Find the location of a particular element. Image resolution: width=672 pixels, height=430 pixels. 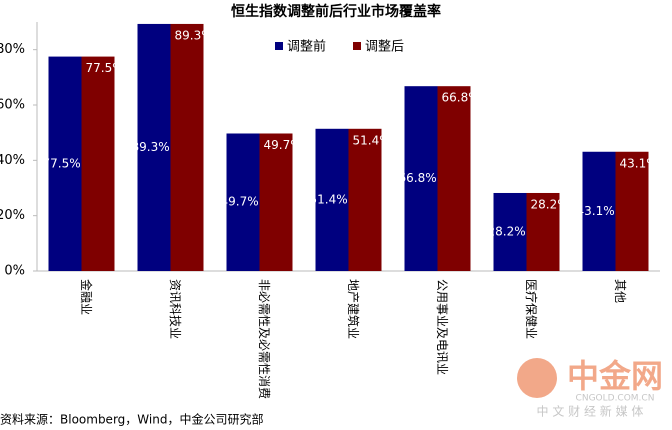

y-tick-label: 40% is located at coordinates (12, 160).